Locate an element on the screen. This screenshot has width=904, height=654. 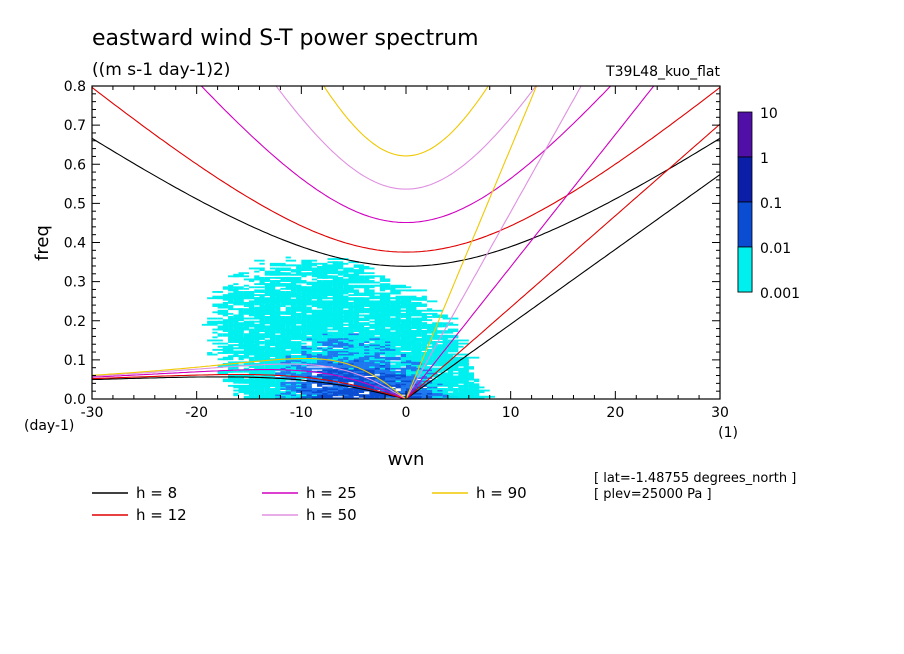
y-axis-label: freq is located at coordinates (42, 243).